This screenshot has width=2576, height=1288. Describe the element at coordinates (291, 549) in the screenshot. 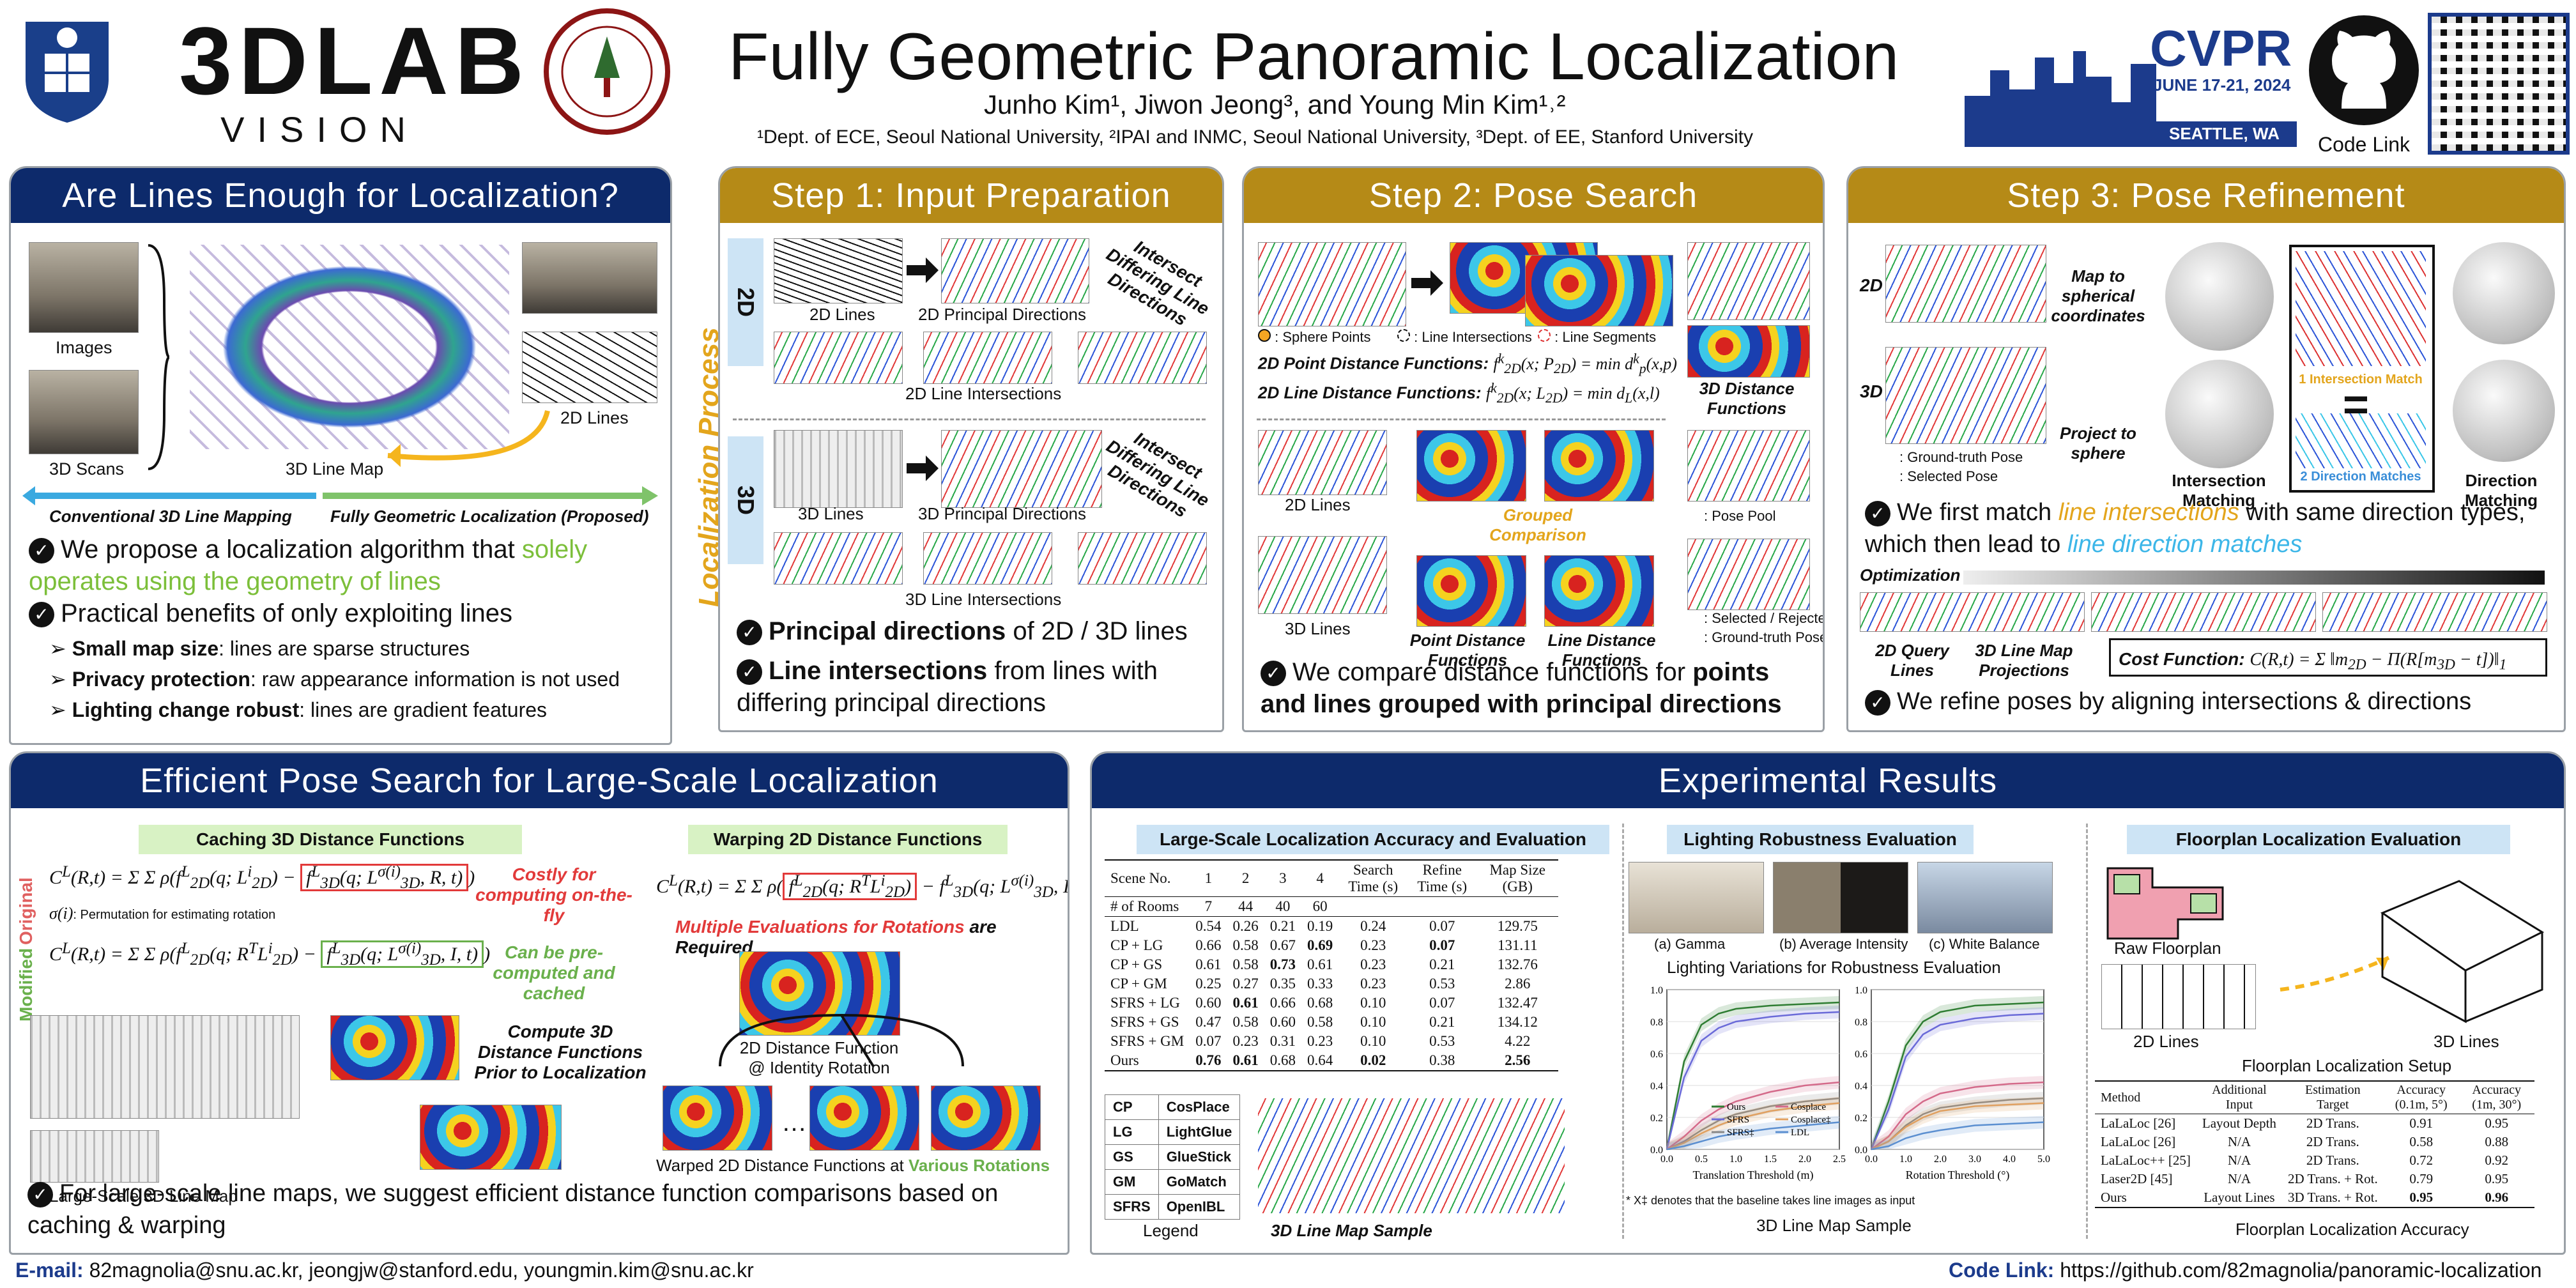

I see `bullet-proposal-a: We propose a localization algorithm that` at that location.